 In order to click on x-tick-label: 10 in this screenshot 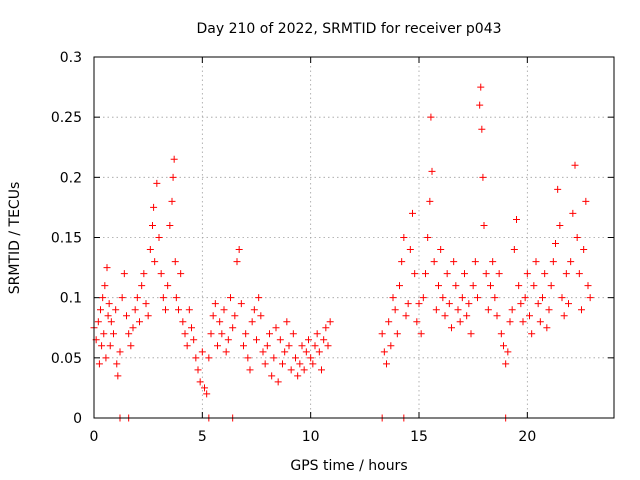, I will do `click(311, 437)`.